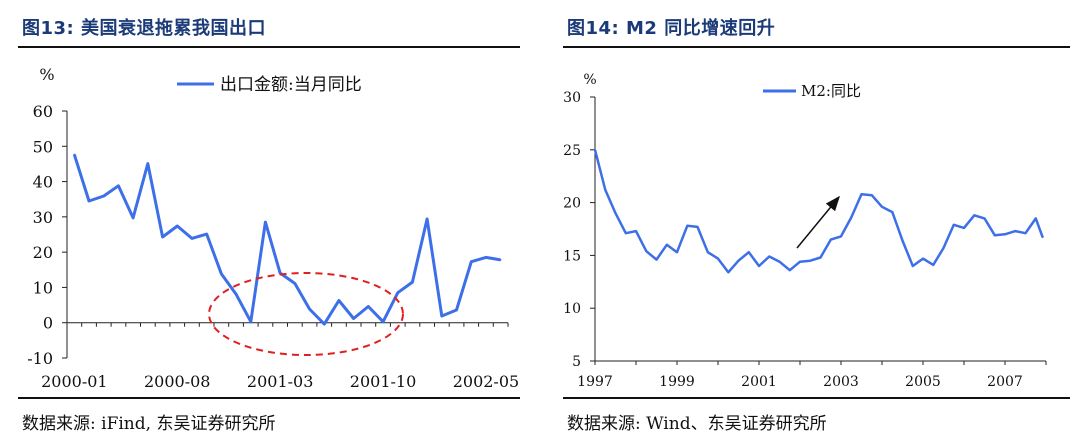 The width and height of the screenshot is (1080, 445). What do you see at coordinates (816, 47) in the screenshot?
I see `right-title-divider` at bounding box center [816, 47].